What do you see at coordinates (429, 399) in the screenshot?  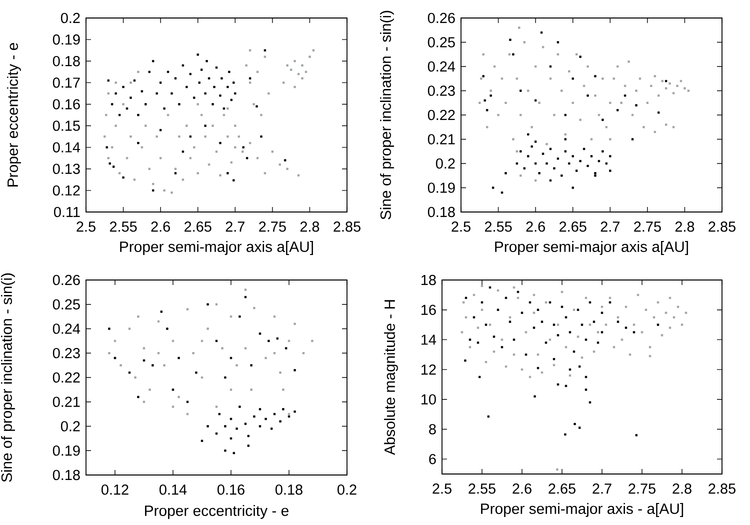 I see `y-tick-label: 10` at bounding box center [429, 399].